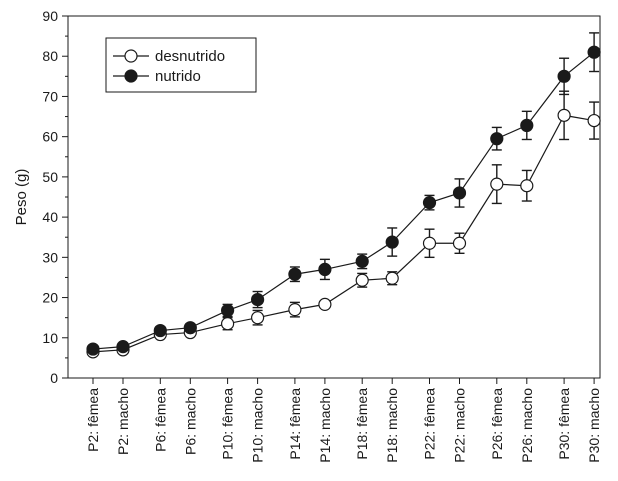  Describe the element at coordinates (460, 425) in the screenshot. I see `x-tick-label: P22: macho` at that location.